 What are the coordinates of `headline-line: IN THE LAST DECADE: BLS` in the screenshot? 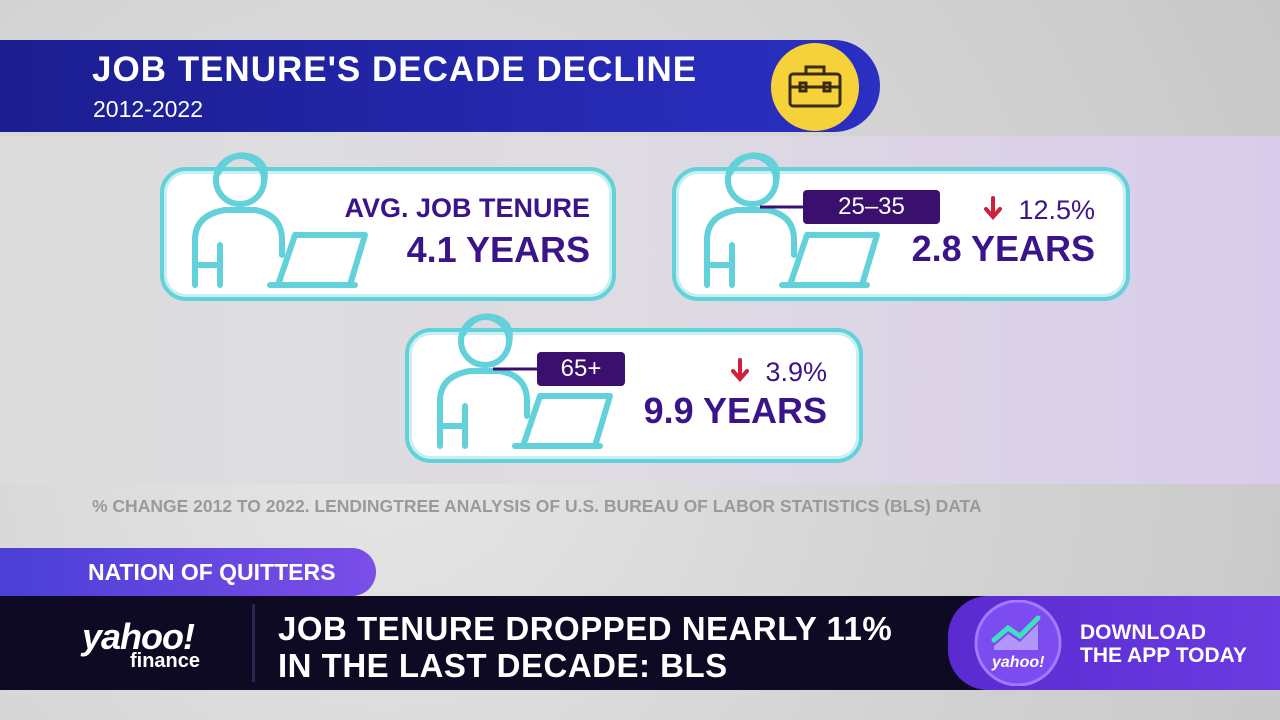 It's located at (503, 665).